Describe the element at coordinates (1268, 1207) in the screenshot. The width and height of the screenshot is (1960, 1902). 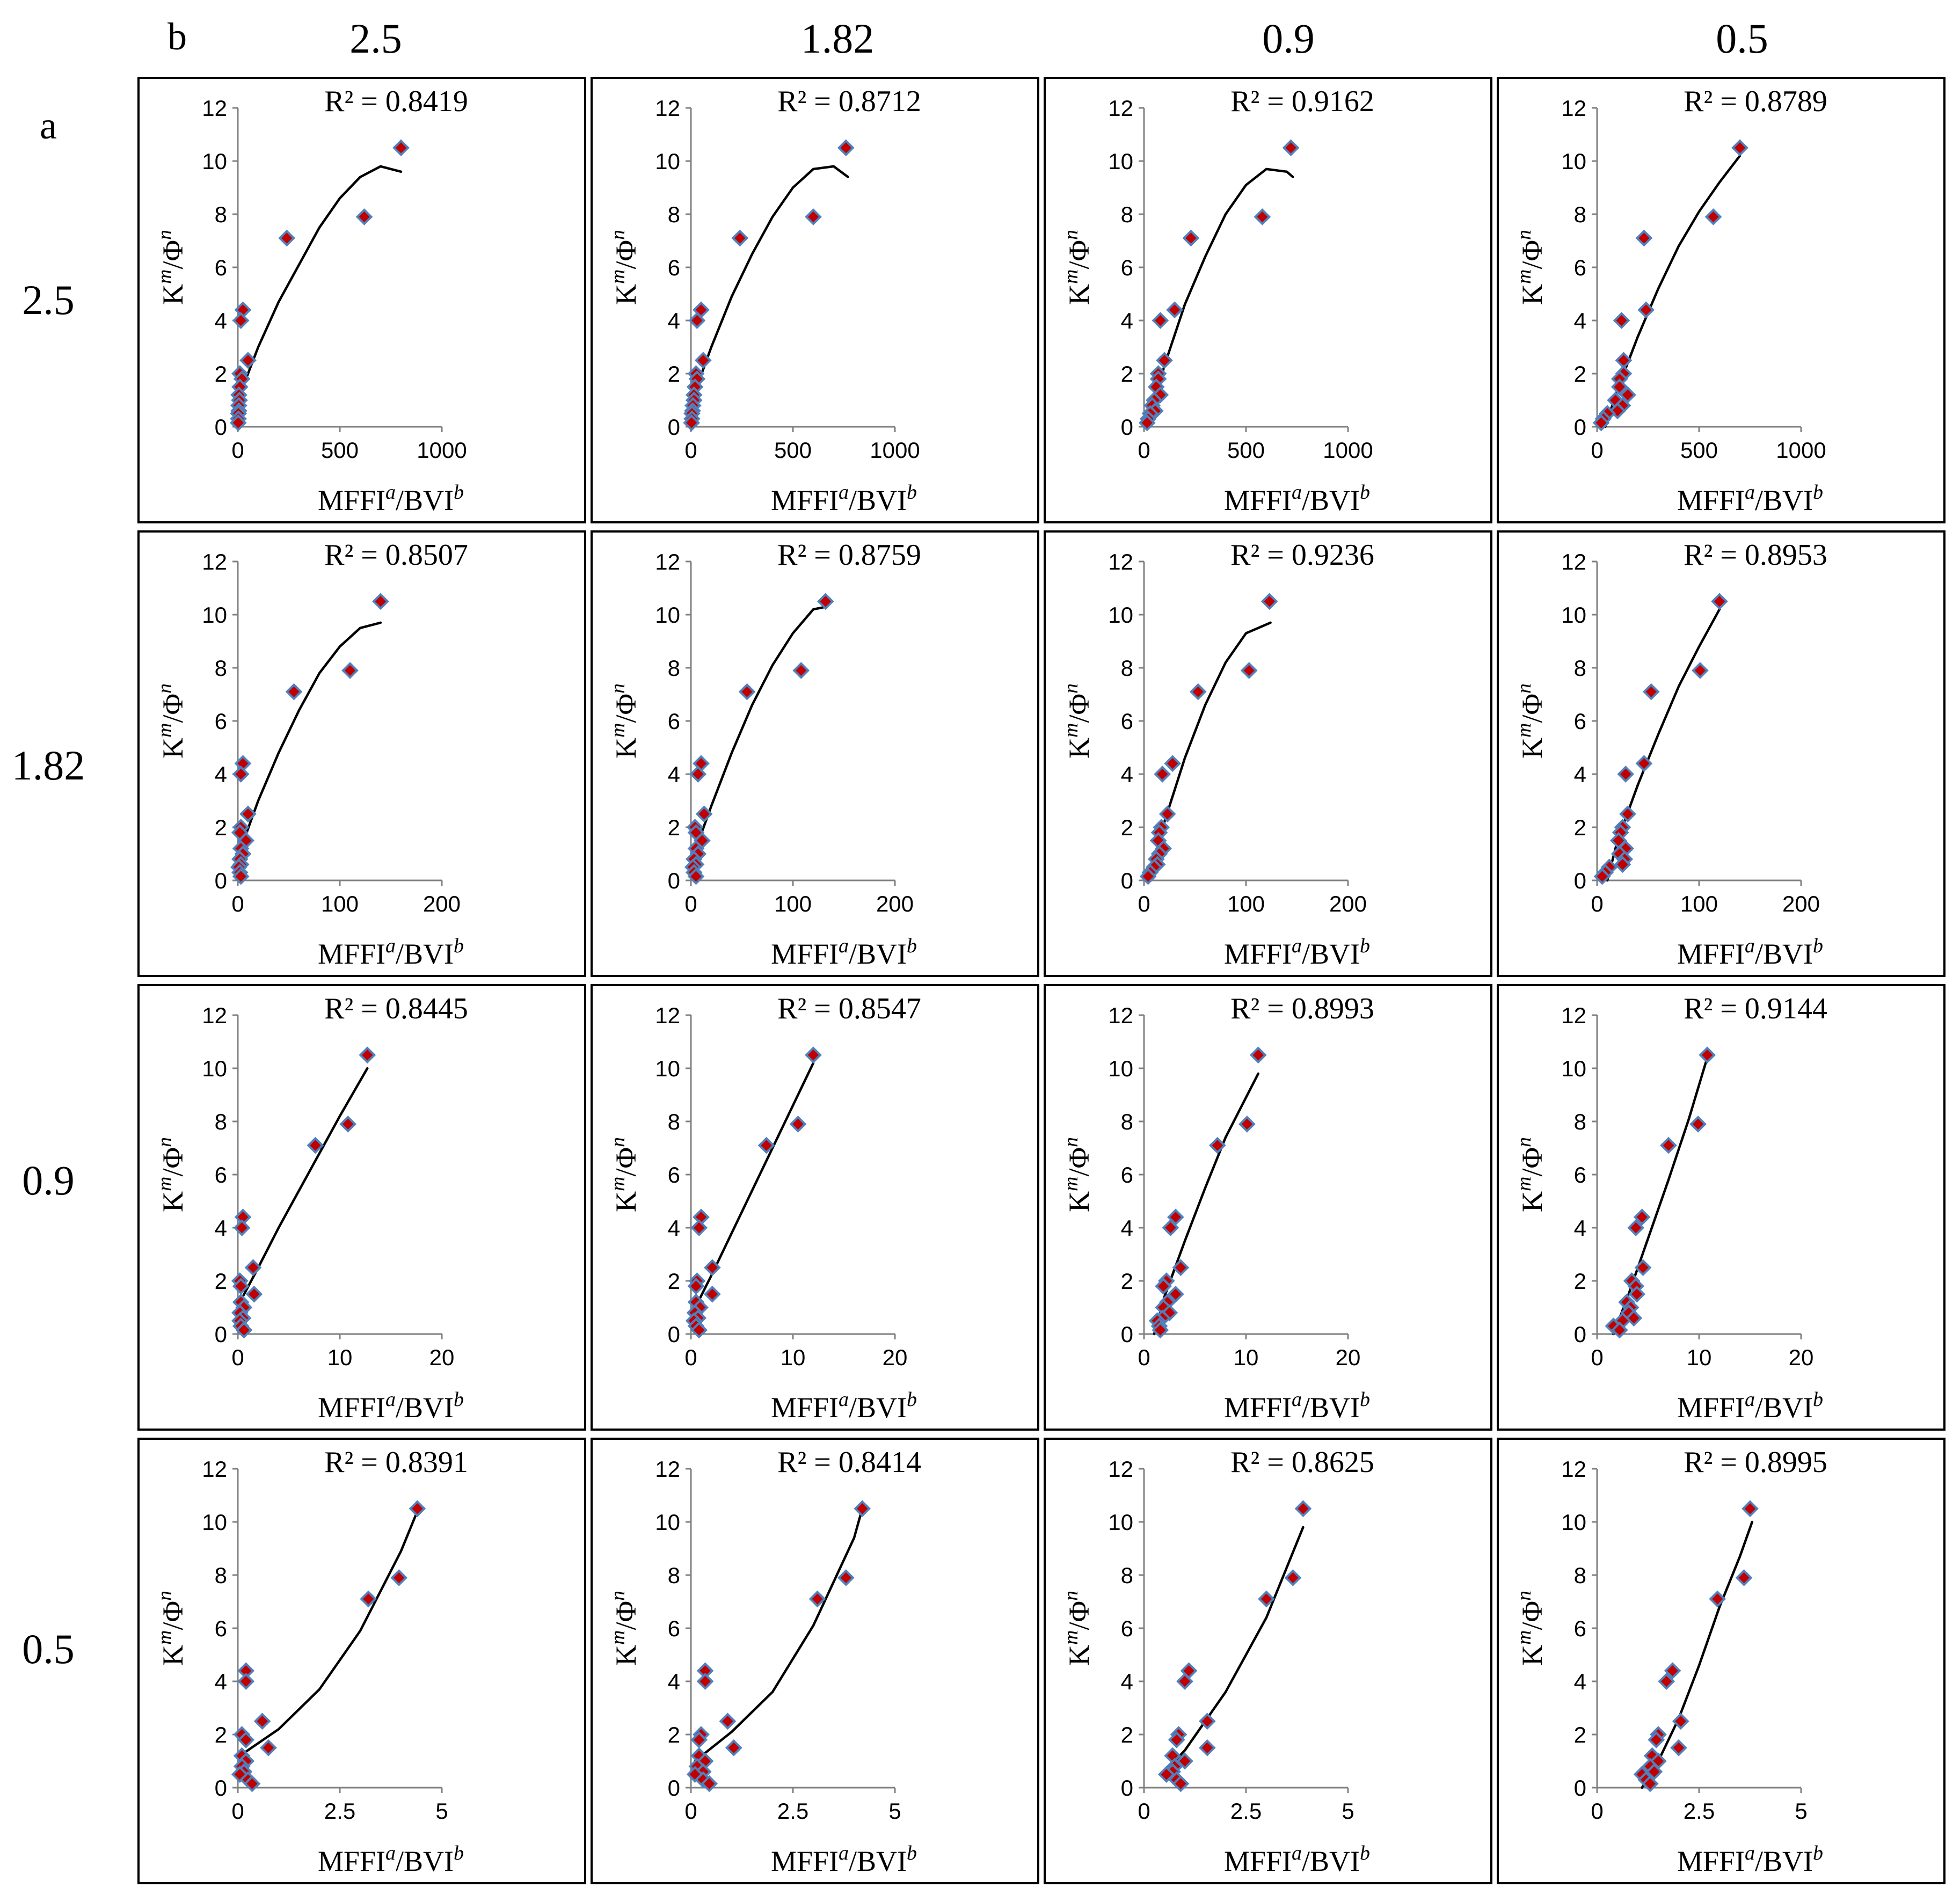
I see `panel-frame` at that location.